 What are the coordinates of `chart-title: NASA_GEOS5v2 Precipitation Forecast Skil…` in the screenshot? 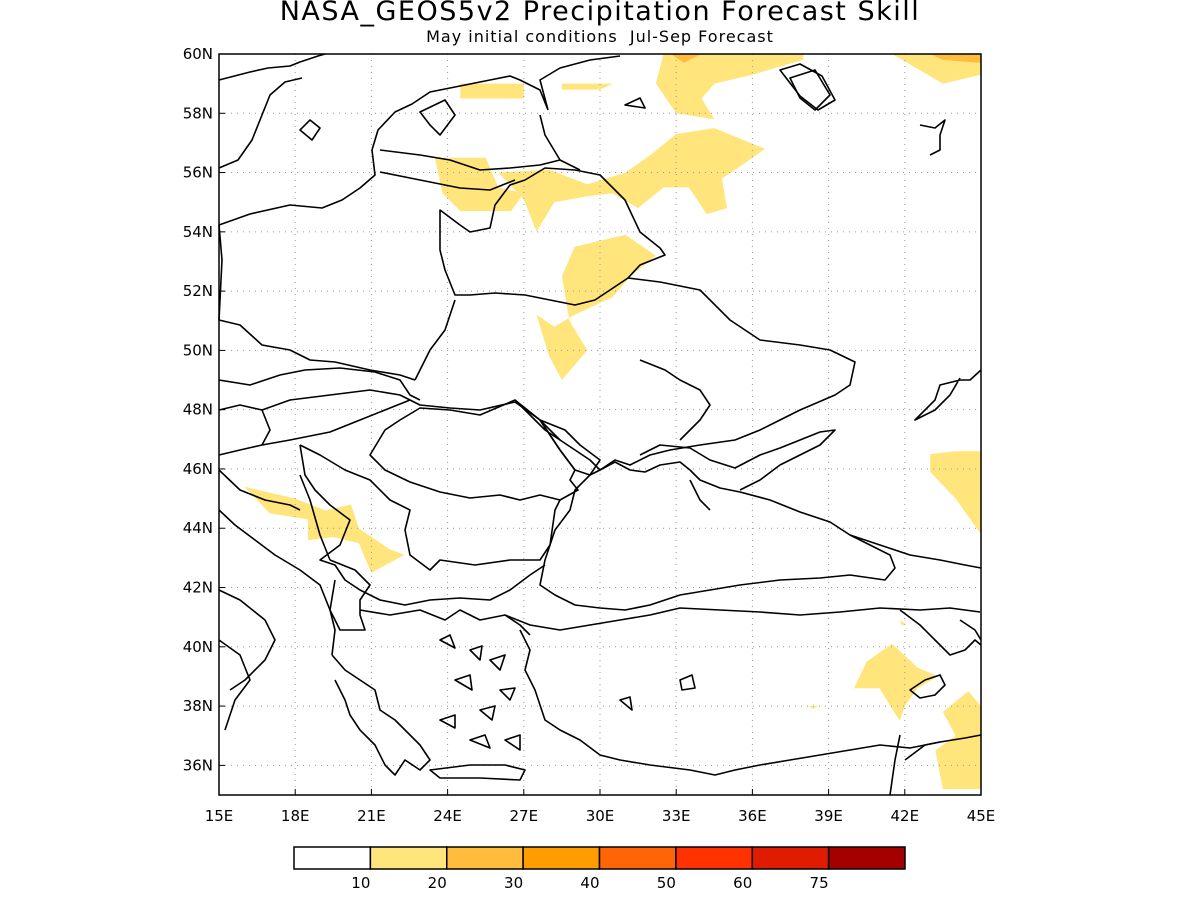 It's located at (600, 13).